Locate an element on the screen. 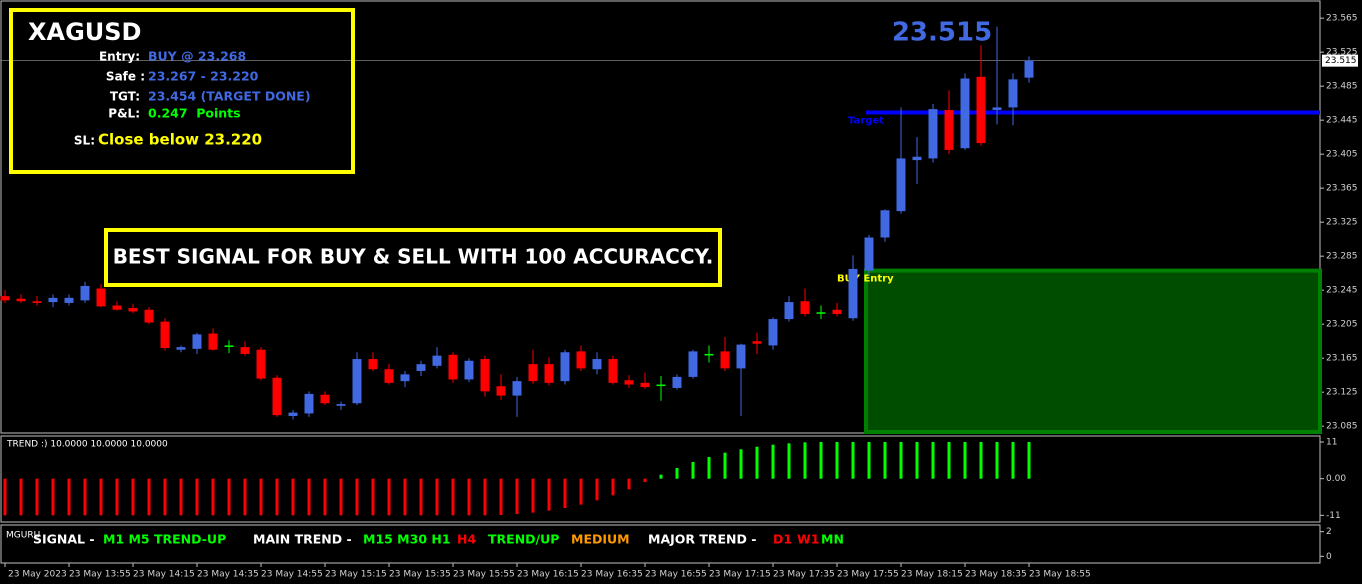  row-value: BUY @ 23.268 is located at coordinates (197, 56).